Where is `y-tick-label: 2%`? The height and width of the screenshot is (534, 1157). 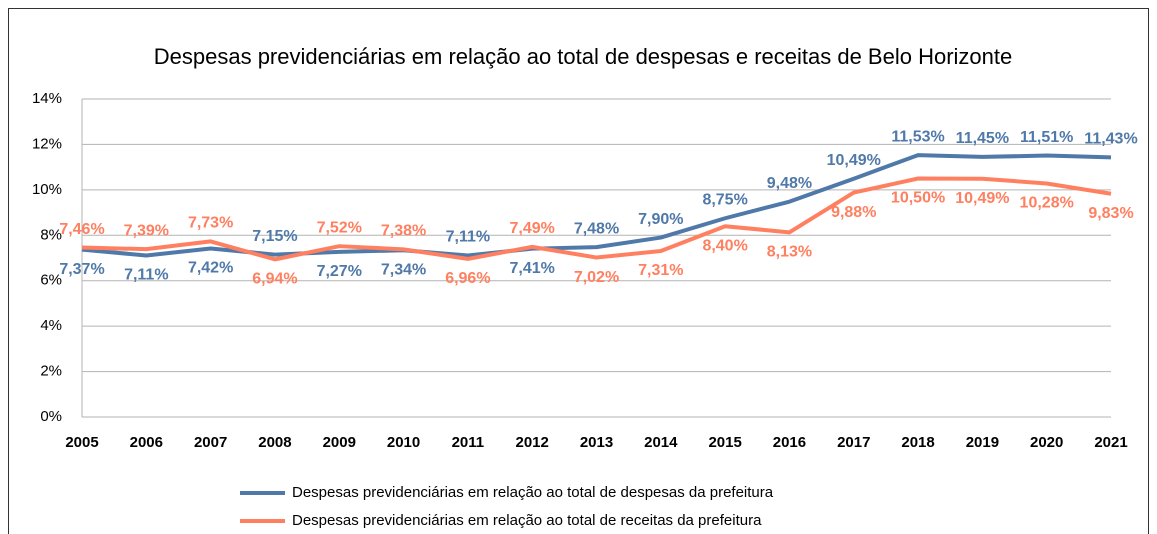
y-tick-label: 2% is located at coordinates (51, 371).